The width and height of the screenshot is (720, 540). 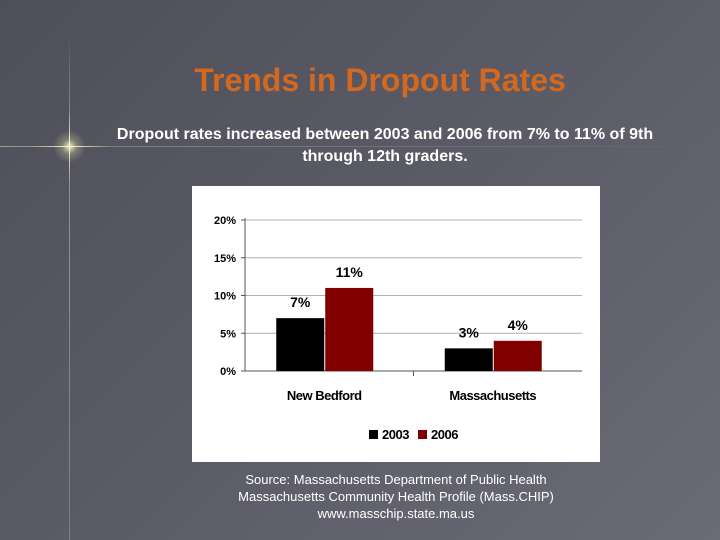 I want to click on y-tick-label: 20%, so click(x=225, y=221).